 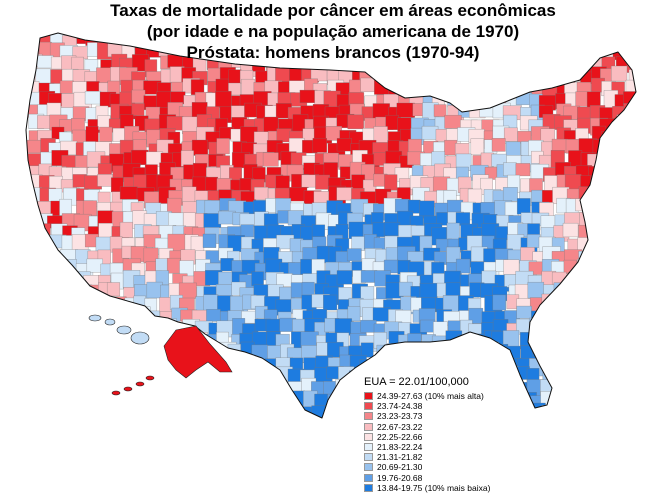 What do you see at coordinates (464, 437) in the screenshot?
I see `legend-row: 22.25-22.66` at bounding box center [464, 437].